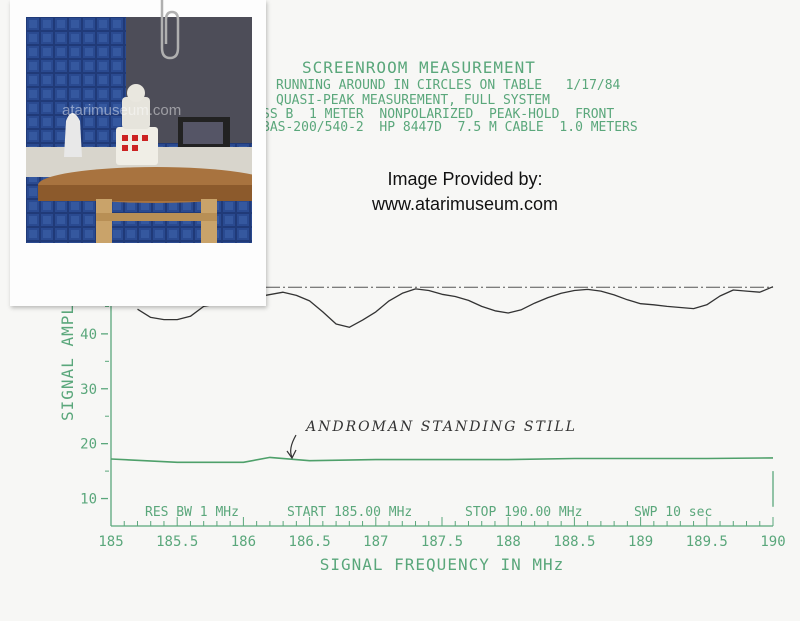 The height and width of the screenshot is (621, 800). Describe the element at coordinates (465, 204) in the screenshot. I see `credit-url: www.atarimuseum.com` at that location.